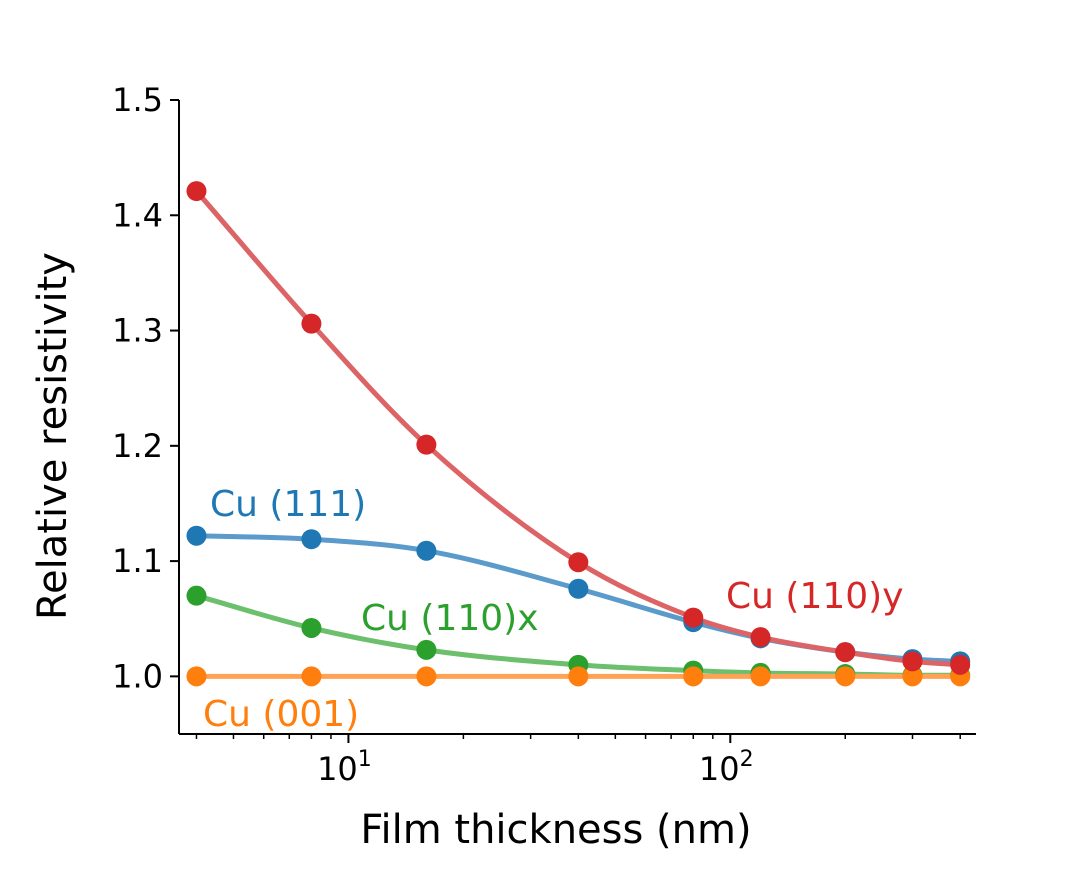 The height and width of the screenshot is (885, 1080). What do you see at coordinates (137, 215) in the screenshot?
I see `y-tick-label: 1.4` at bounding box center [137, 215].